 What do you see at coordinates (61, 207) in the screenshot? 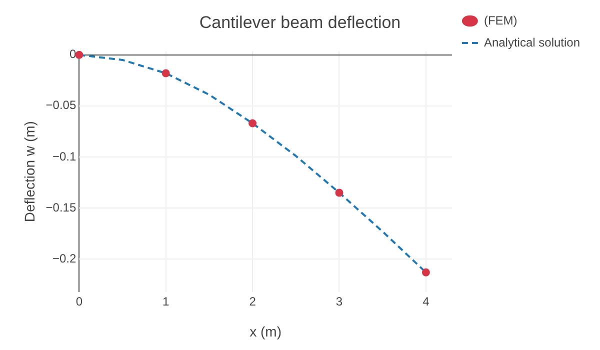
I see `y-tick-label: −0.15` at bounding box center [61, 207].